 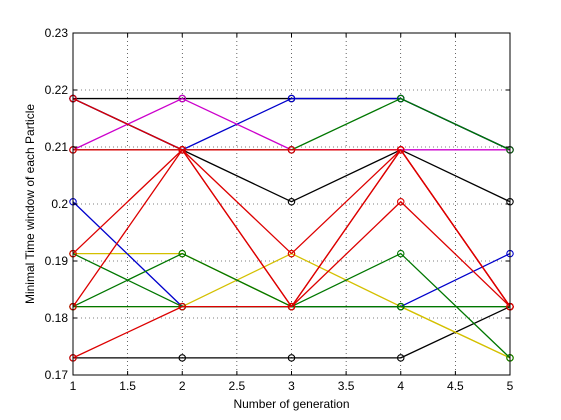 I want to click on x-axis-label: Number of generation, so click(x=291, y=404).